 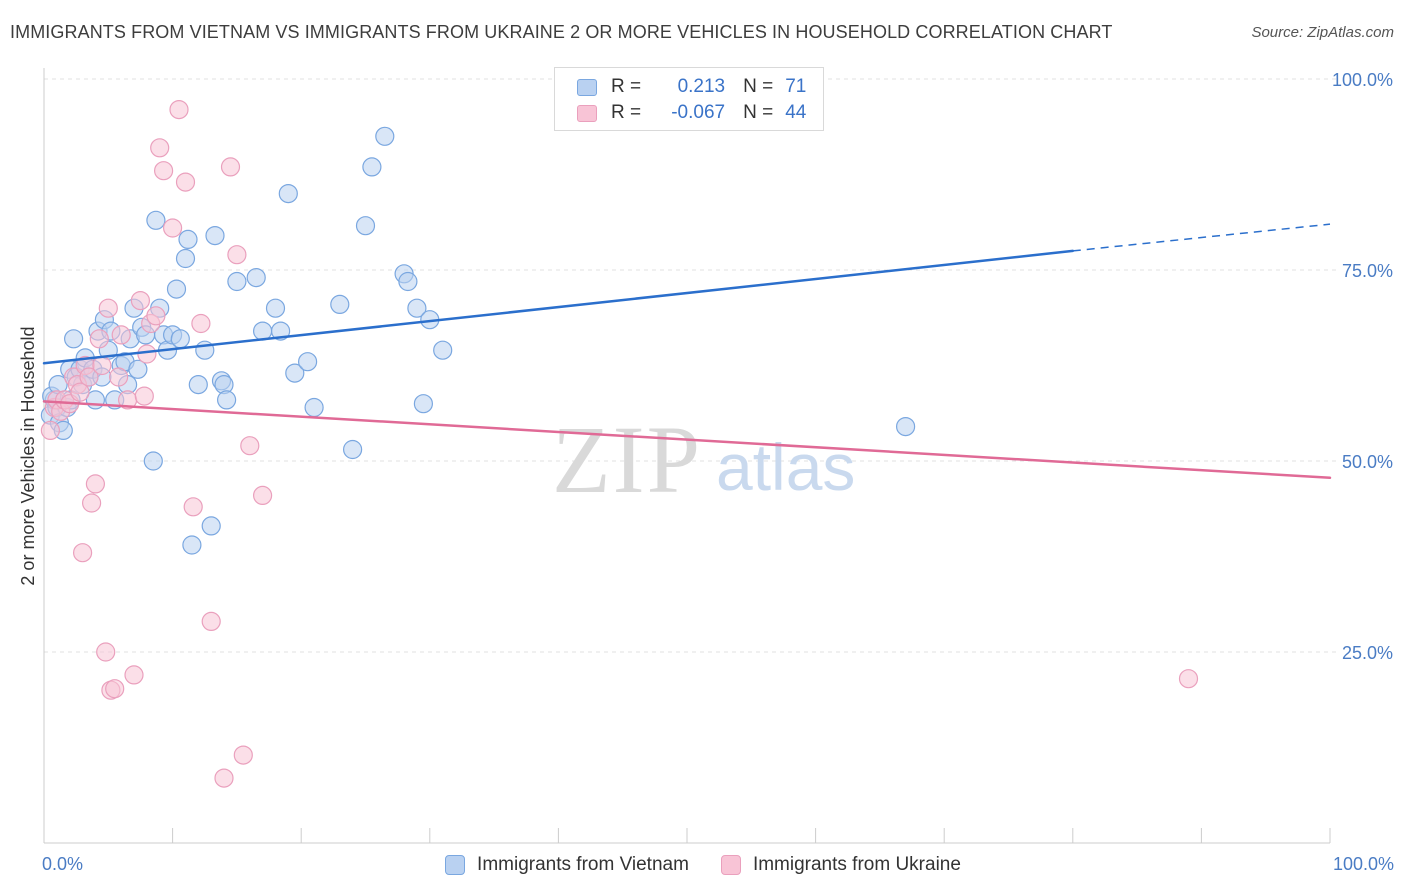 What do you see at coordinates (1367, 462) in the screenshot?
I see `y-tick-label-50: 50.0%` at bounding box center [1367, 462].